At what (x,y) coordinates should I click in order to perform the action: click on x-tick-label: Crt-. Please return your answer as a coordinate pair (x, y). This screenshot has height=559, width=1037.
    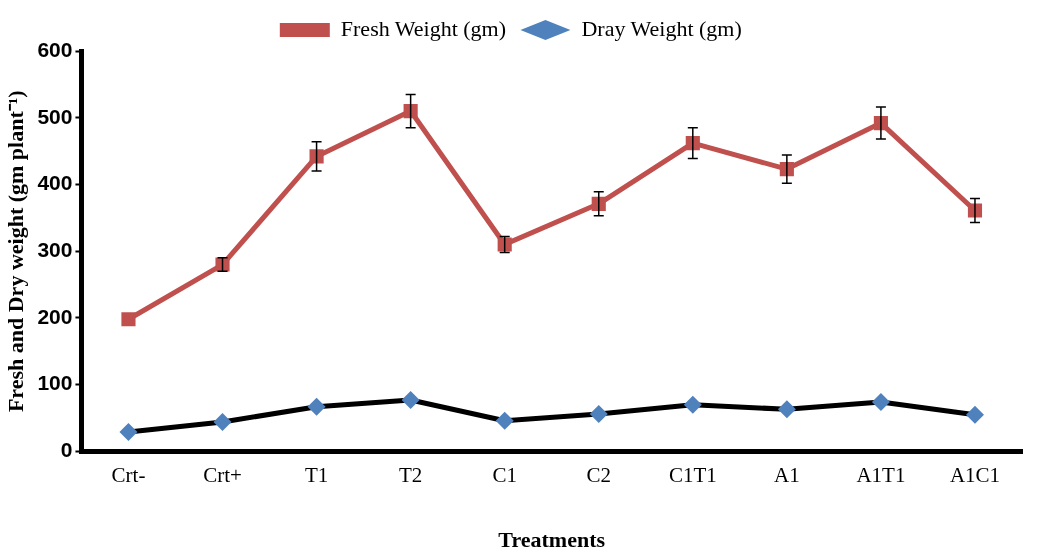
    Looking at the image, I should click on (128, 474).